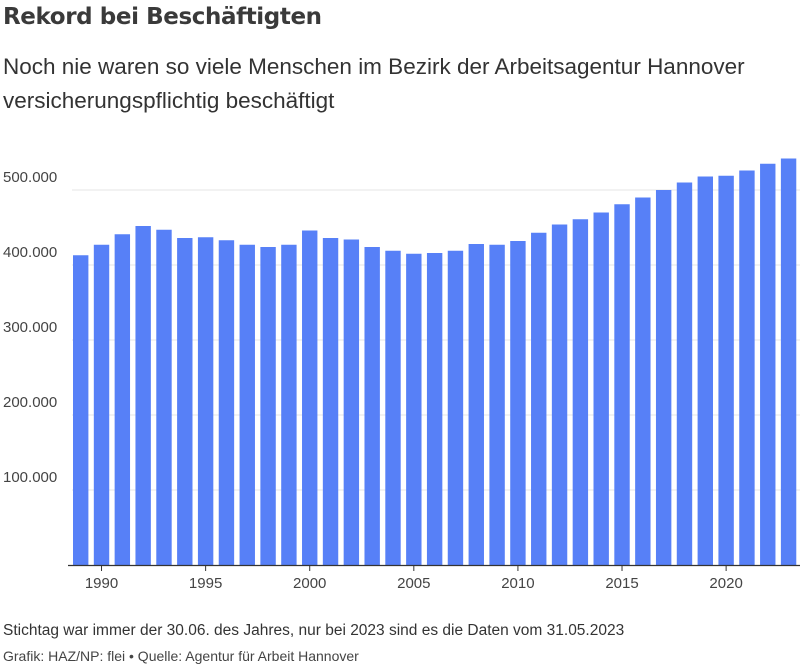 The height and width of the screenshot is (666, 800). I want to click on x-tick-label: 2000, so click(309, 583).